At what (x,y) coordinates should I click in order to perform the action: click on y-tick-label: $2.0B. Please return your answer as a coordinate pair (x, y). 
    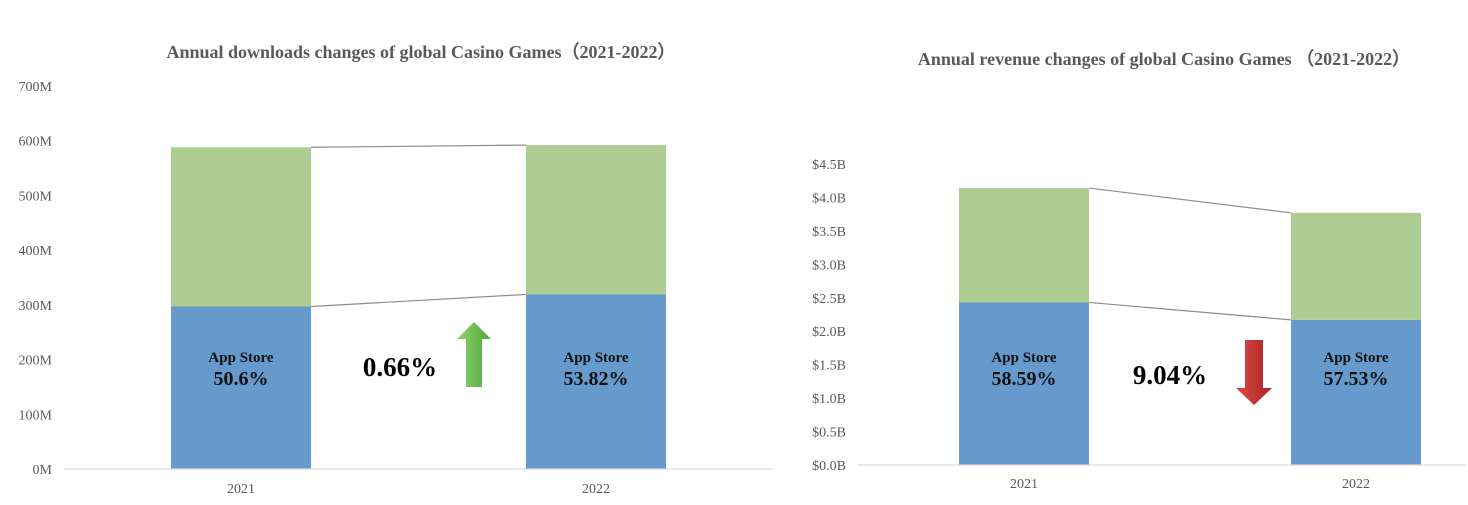
    Looking at the image, I should click on (829, 332).